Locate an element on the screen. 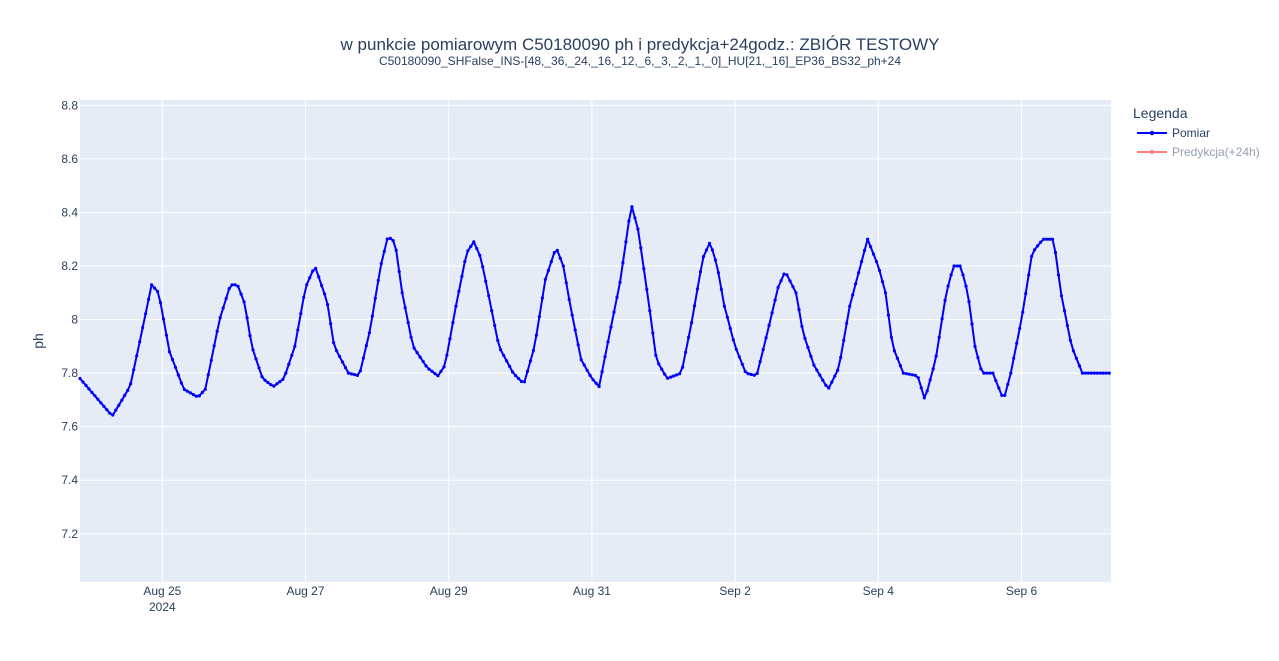 This screenshot has height=661, width=1279. legend-entry-pomiar: Pomiar is located at coordinates (1173, 133).